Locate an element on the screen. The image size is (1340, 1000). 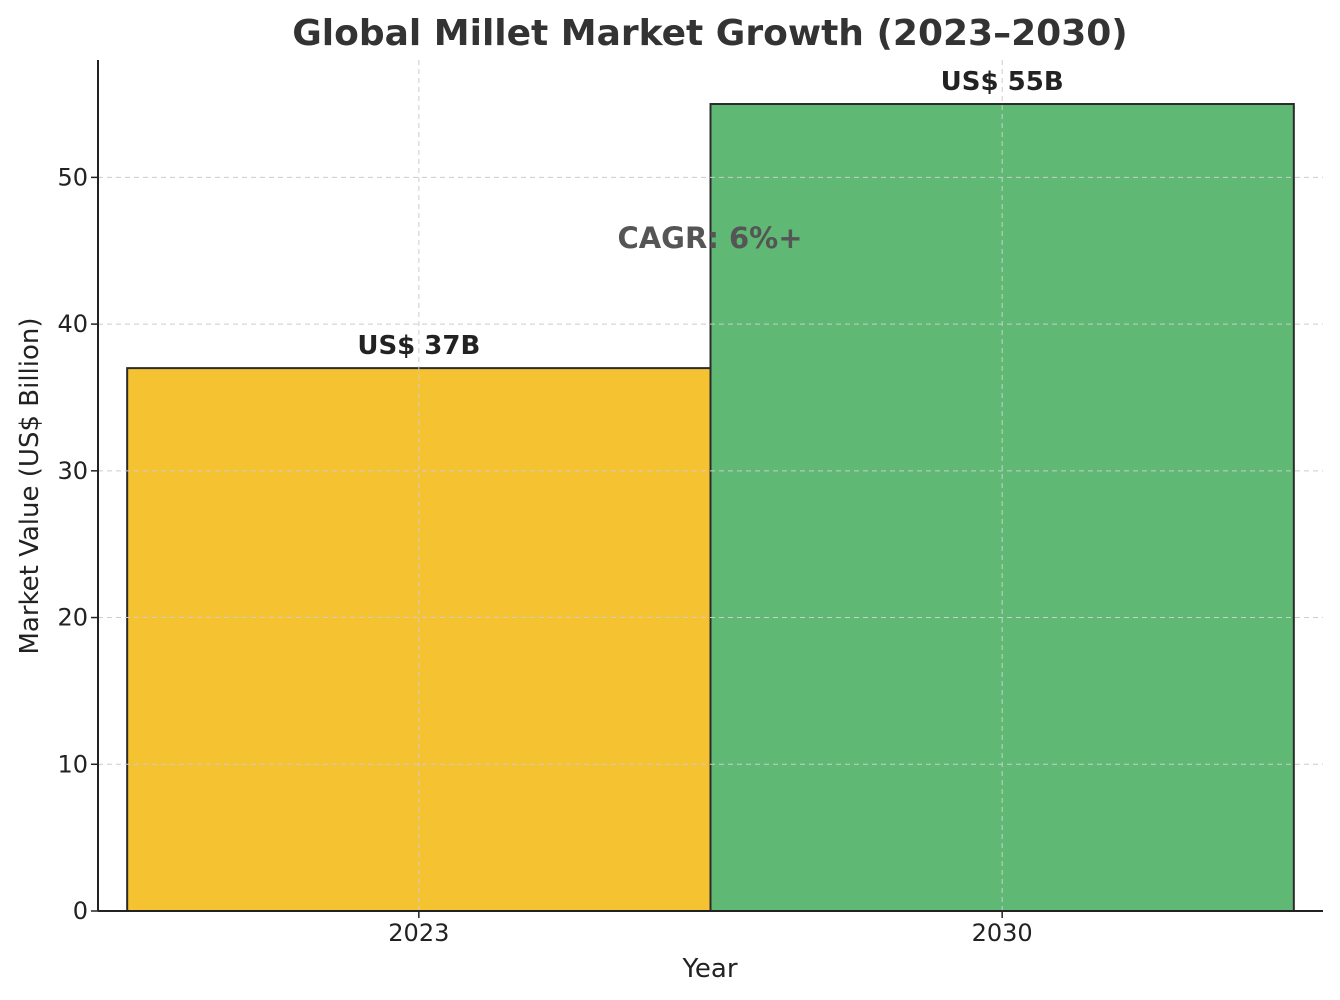
x-tick-label-2030: 2030 is located at coordinates (1002, 933).